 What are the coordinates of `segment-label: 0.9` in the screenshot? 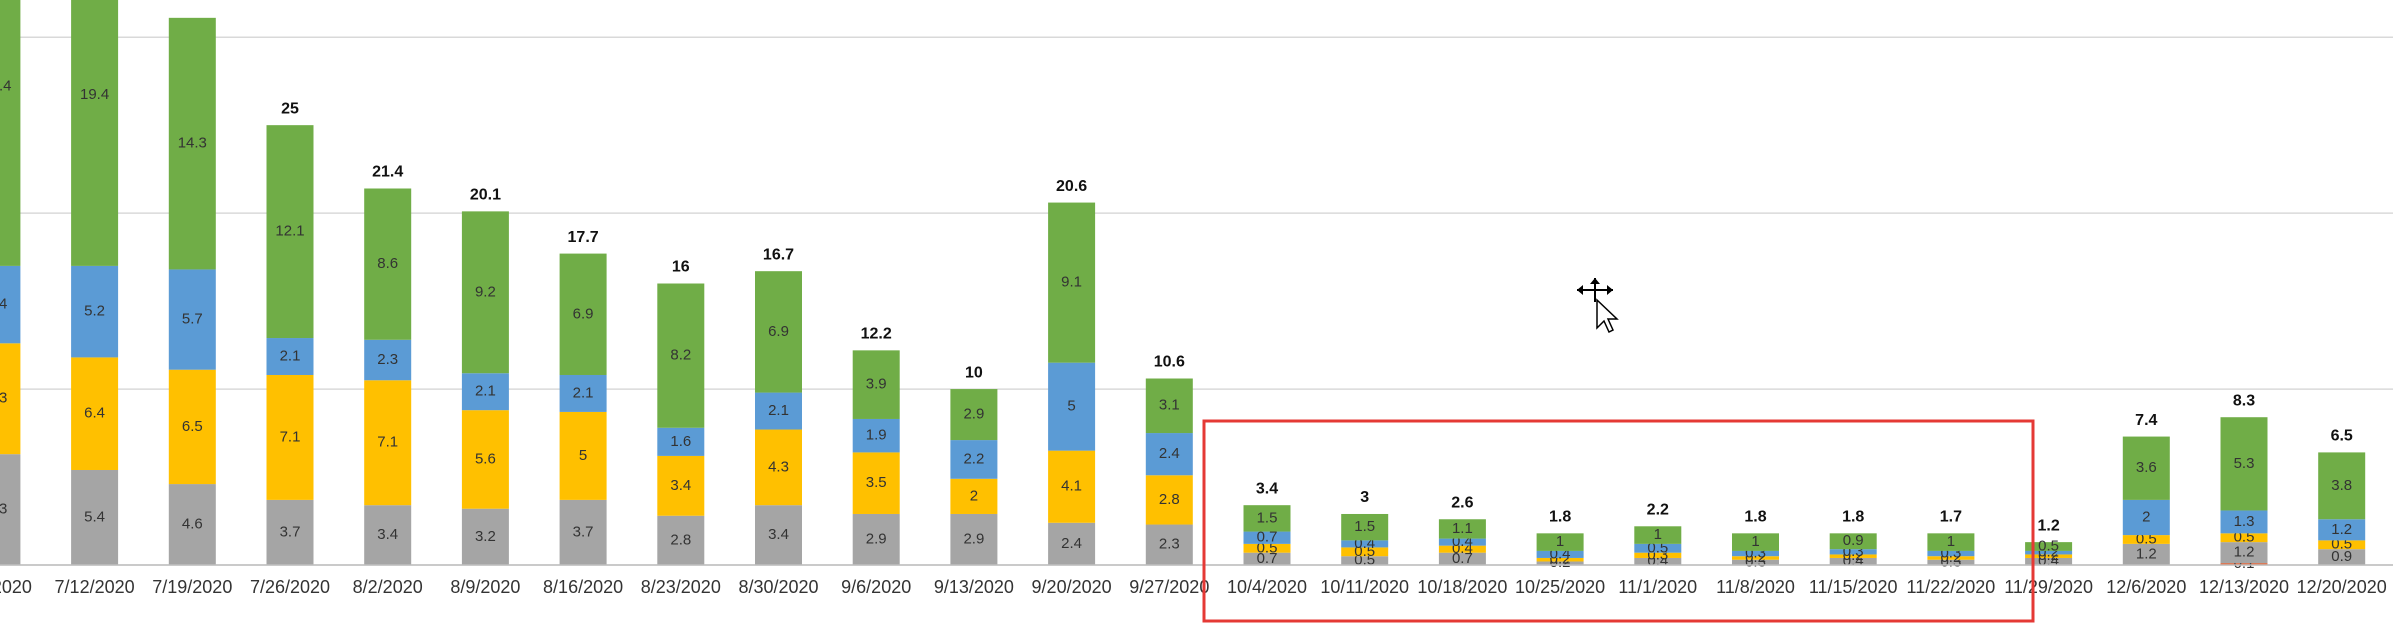 It's located at (2341, 556).